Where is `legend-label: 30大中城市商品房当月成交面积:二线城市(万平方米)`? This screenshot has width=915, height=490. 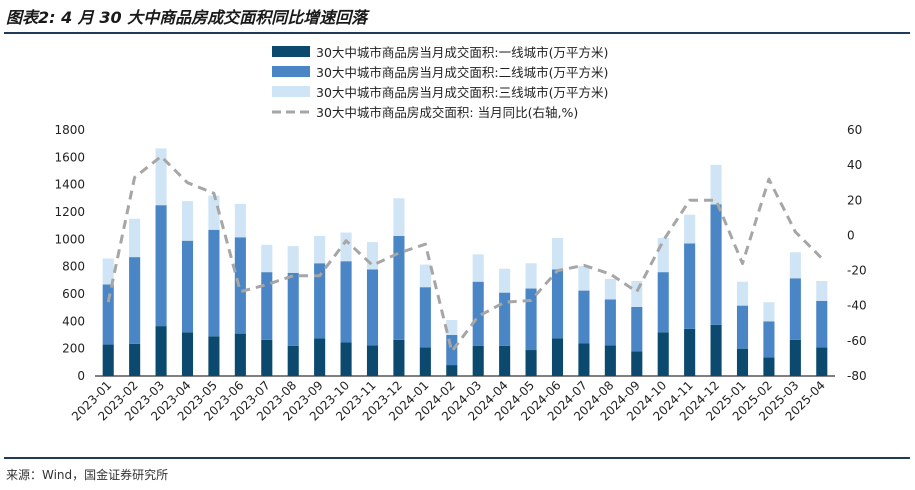 legend-label: 30大中城市商品房当月成交面积:二线城市(万平方米) is located at coordinates (462, 72).